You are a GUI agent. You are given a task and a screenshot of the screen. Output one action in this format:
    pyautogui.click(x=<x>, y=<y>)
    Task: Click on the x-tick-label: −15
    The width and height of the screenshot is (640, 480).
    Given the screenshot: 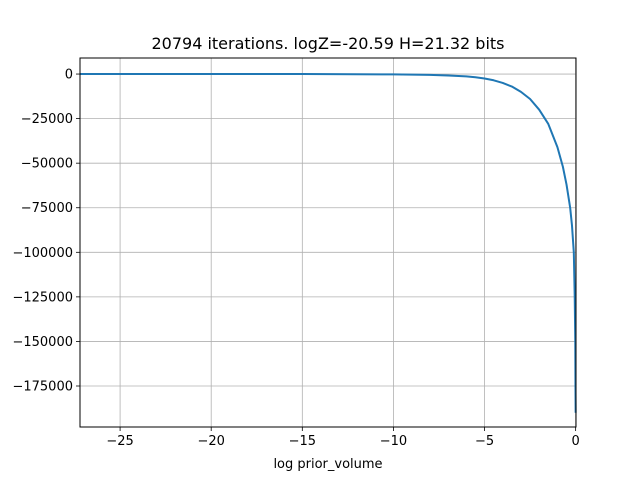 What is the action you would take?
    pyautogui.click(x=302, y=441)
    